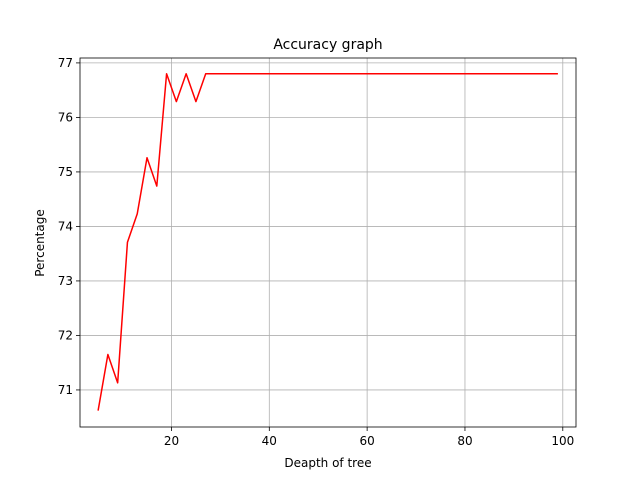 The image size is (640, 480). I want to click on y-tick-label: 72, so click(65, 335).